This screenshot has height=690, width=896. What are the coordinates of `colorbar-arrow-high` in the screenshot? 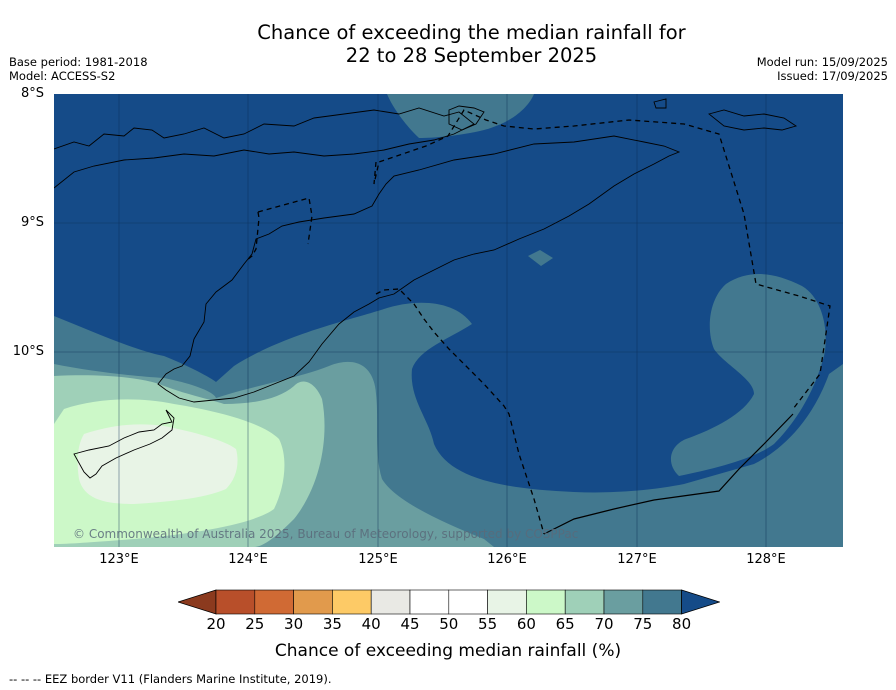 It's located at (700, 602).